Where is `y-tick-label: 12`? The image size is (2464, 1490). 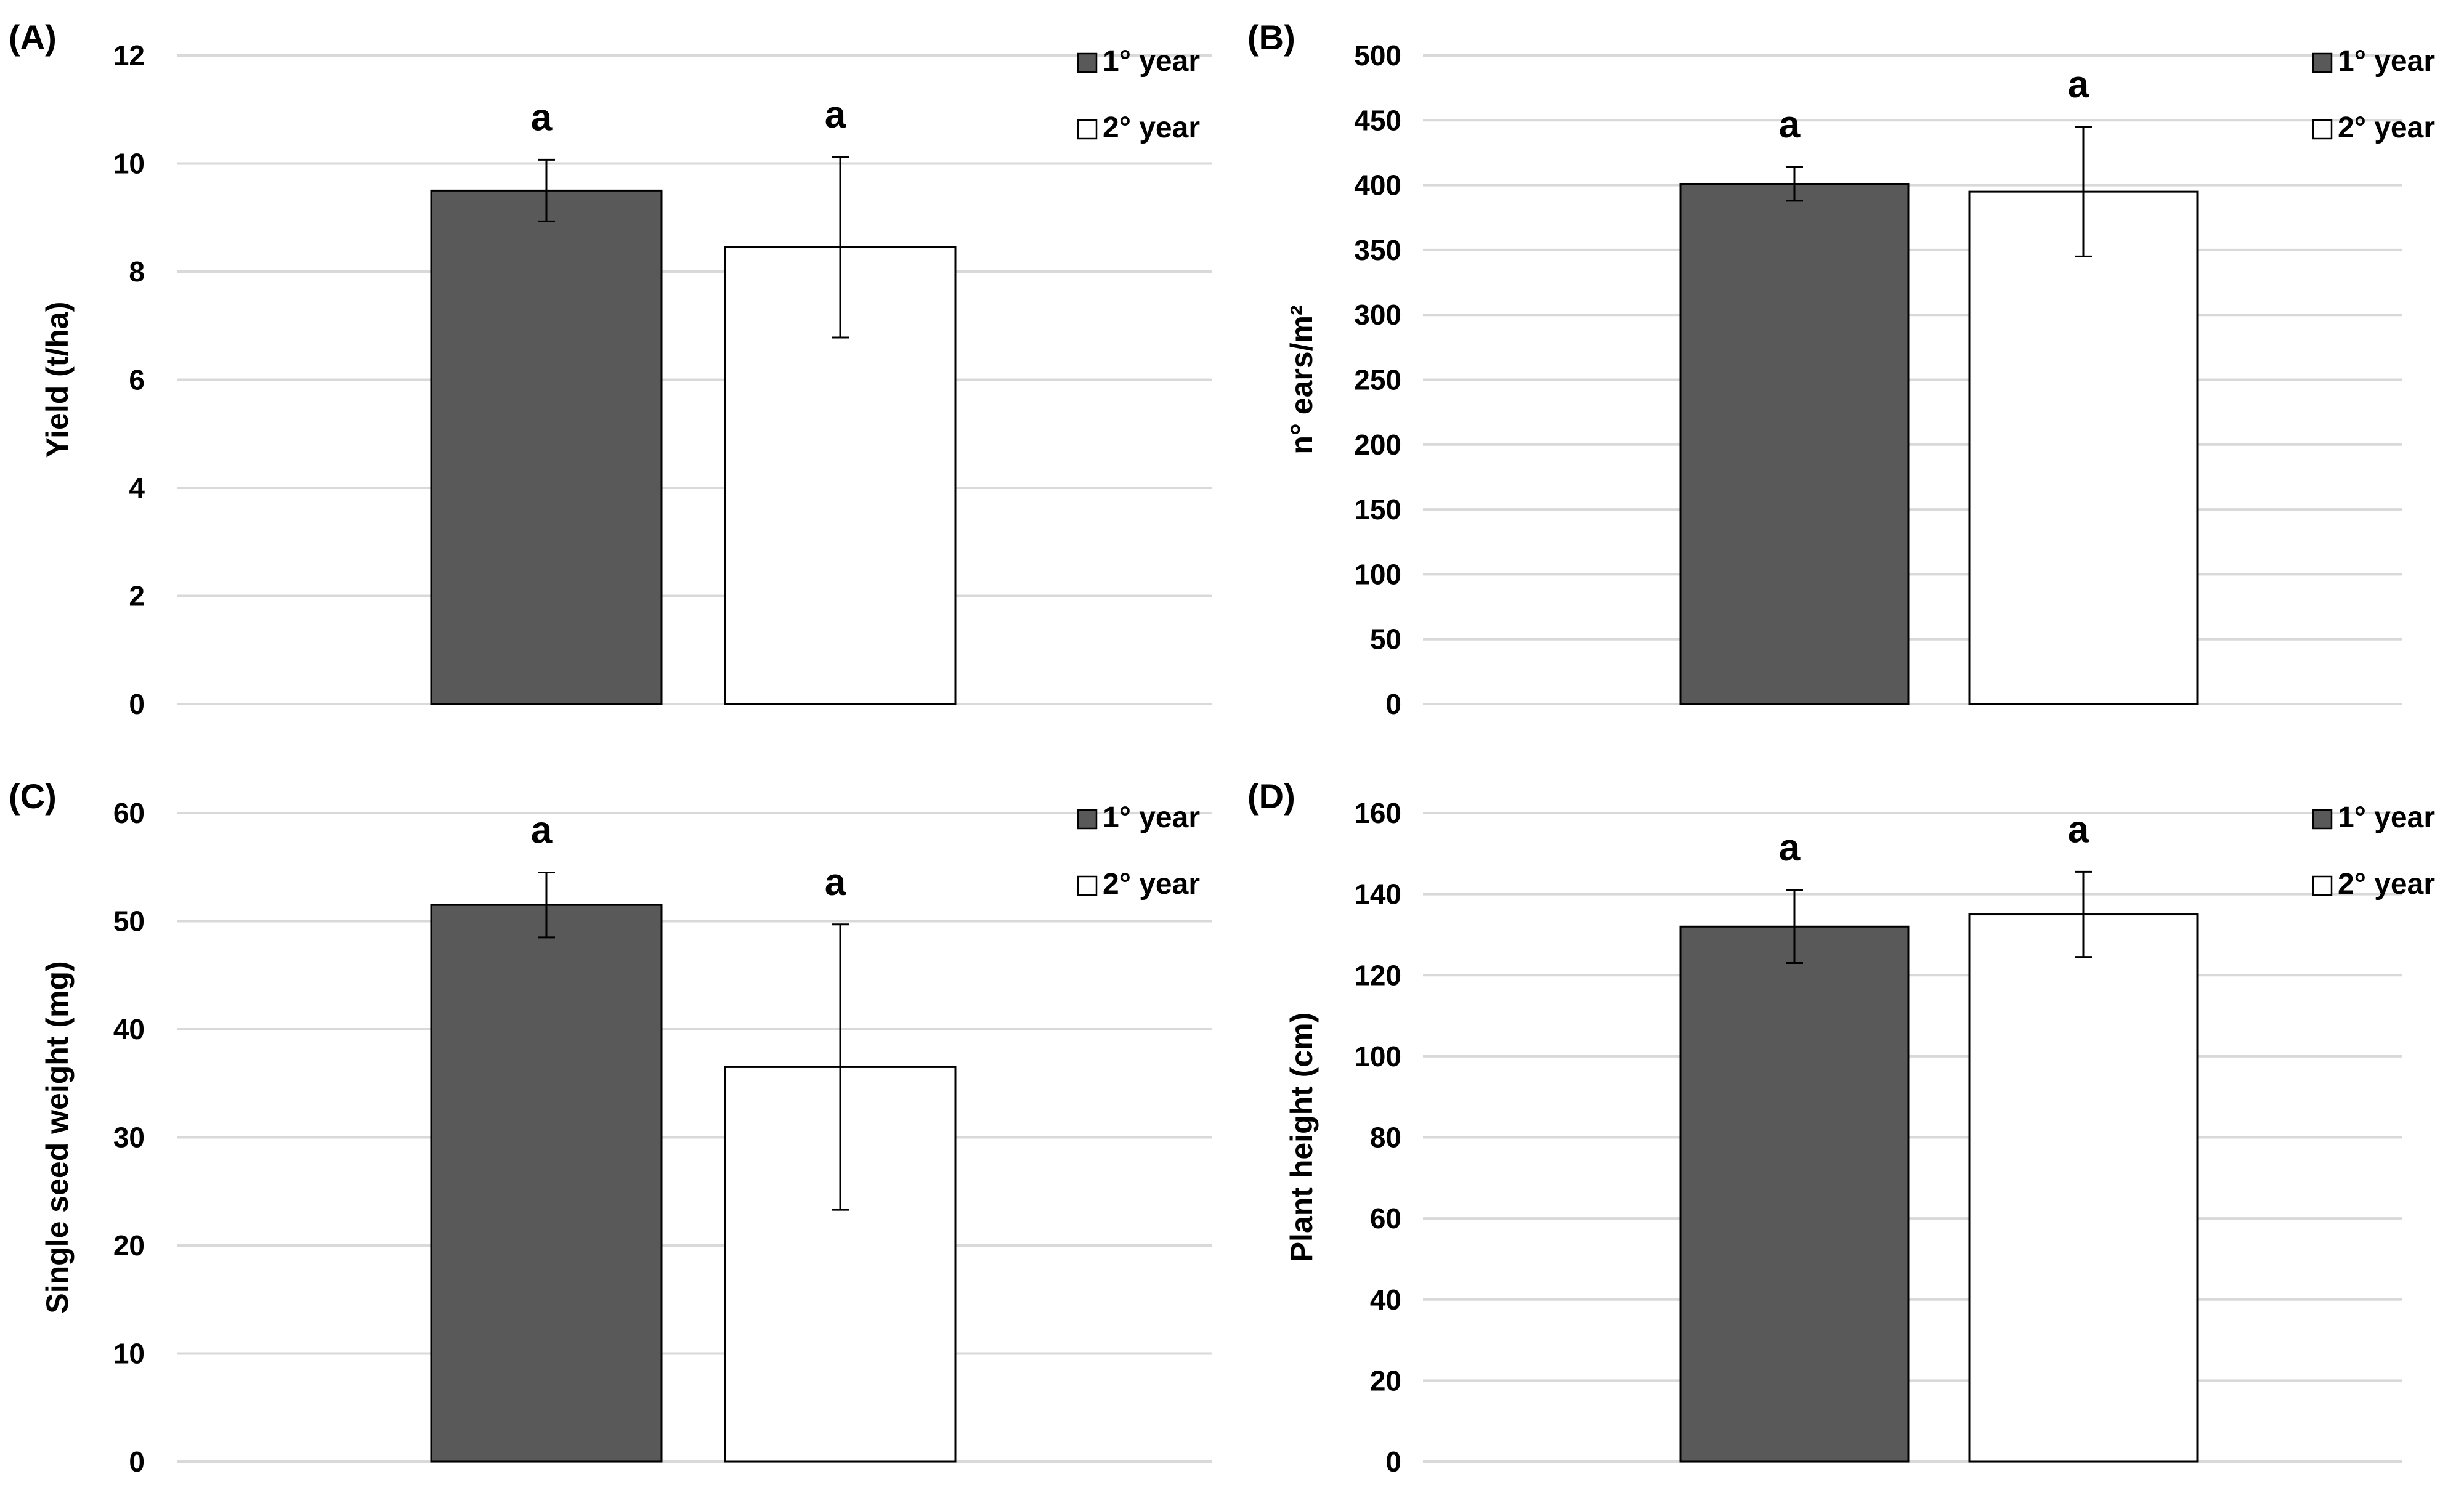
y-tick-label: 12 is located at coordinates (129, 55).